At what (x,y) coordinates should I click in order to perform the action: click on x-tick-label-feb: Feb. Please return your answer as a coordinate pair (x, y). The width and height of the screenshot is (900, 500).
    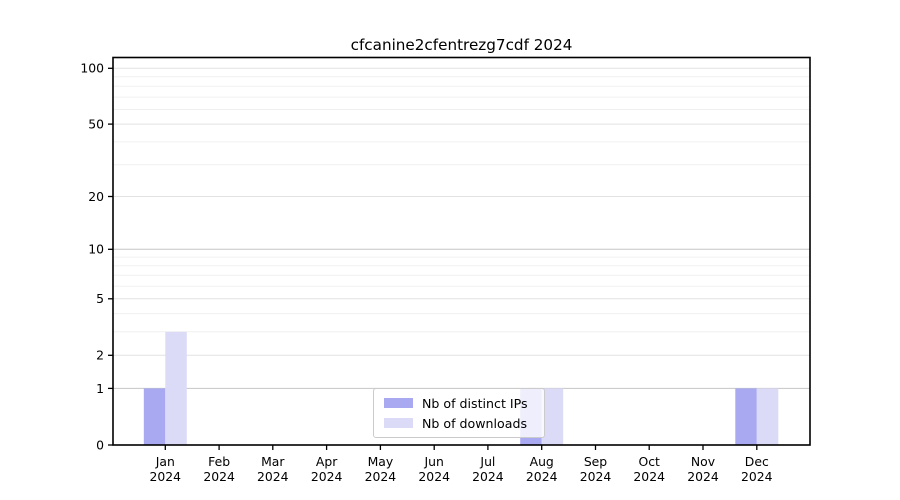
    Looking at the image, I should click on (219, 461).